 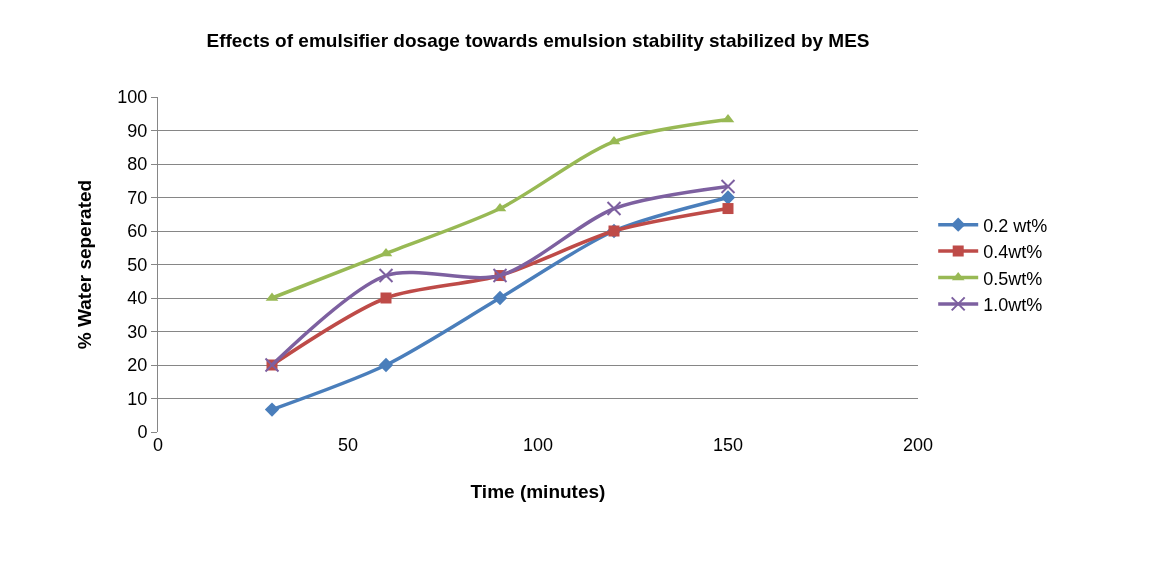 I want to click on y-tick-label: 40, so click(x=137, y=298).